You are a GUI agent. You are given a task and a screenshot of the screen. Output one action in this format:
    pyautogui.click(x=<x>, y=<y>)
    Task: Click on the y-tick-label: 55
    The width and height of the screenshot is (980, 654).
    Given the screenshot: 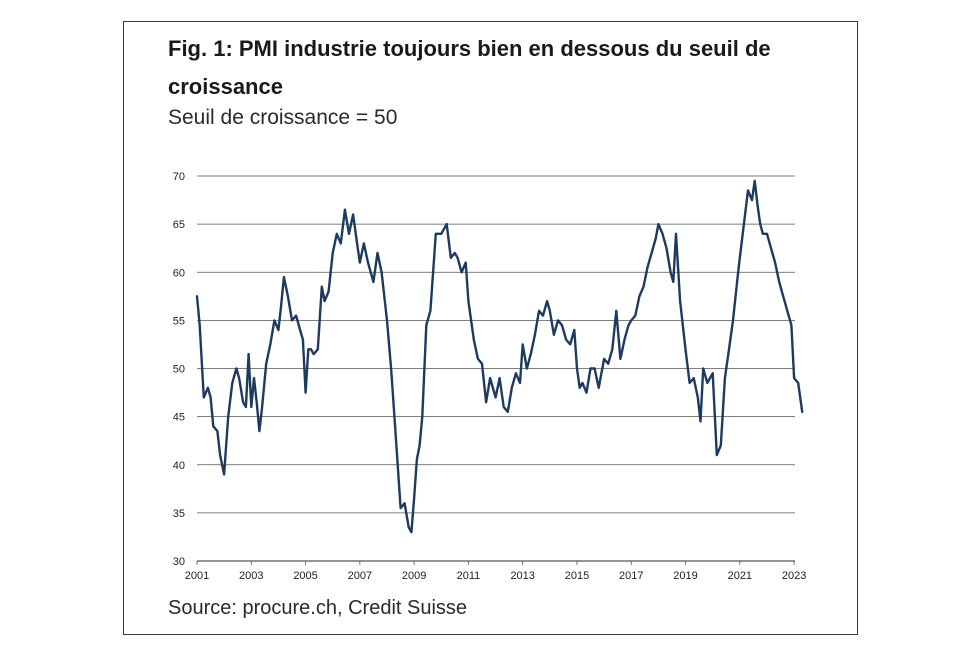 What is the action you would take?
    pyautogui.click(x=179, y=321)
    